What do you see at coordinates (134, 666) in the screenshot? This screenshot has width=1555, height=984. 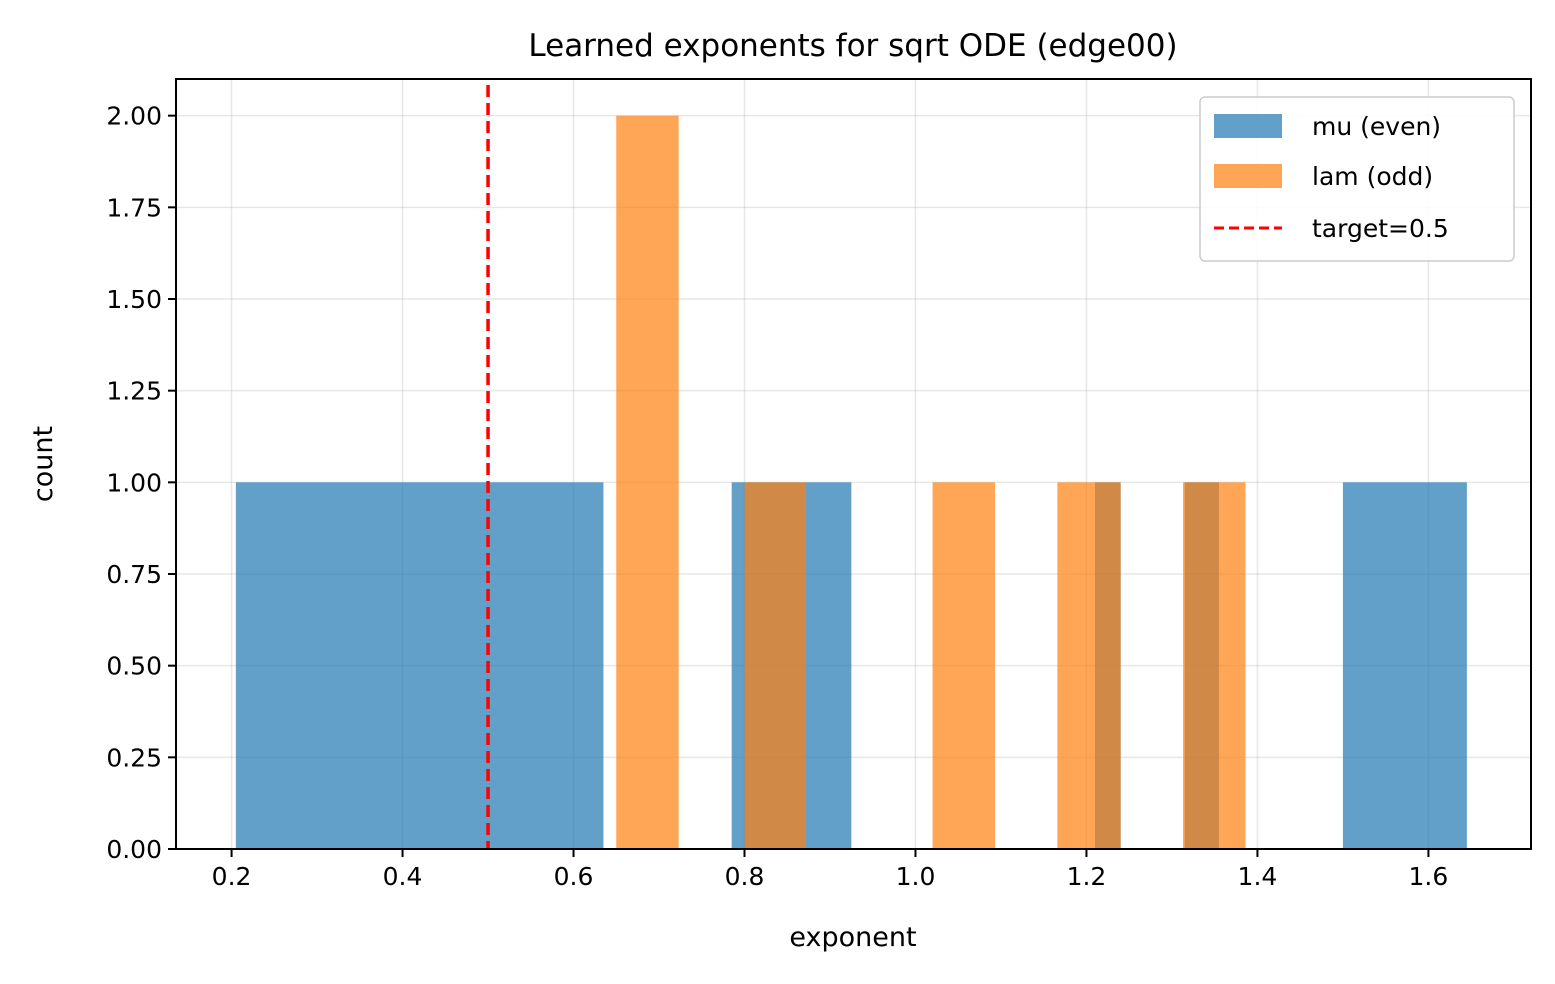 I see `y-tick-label: 0.50` at bounding box center [134, 666].